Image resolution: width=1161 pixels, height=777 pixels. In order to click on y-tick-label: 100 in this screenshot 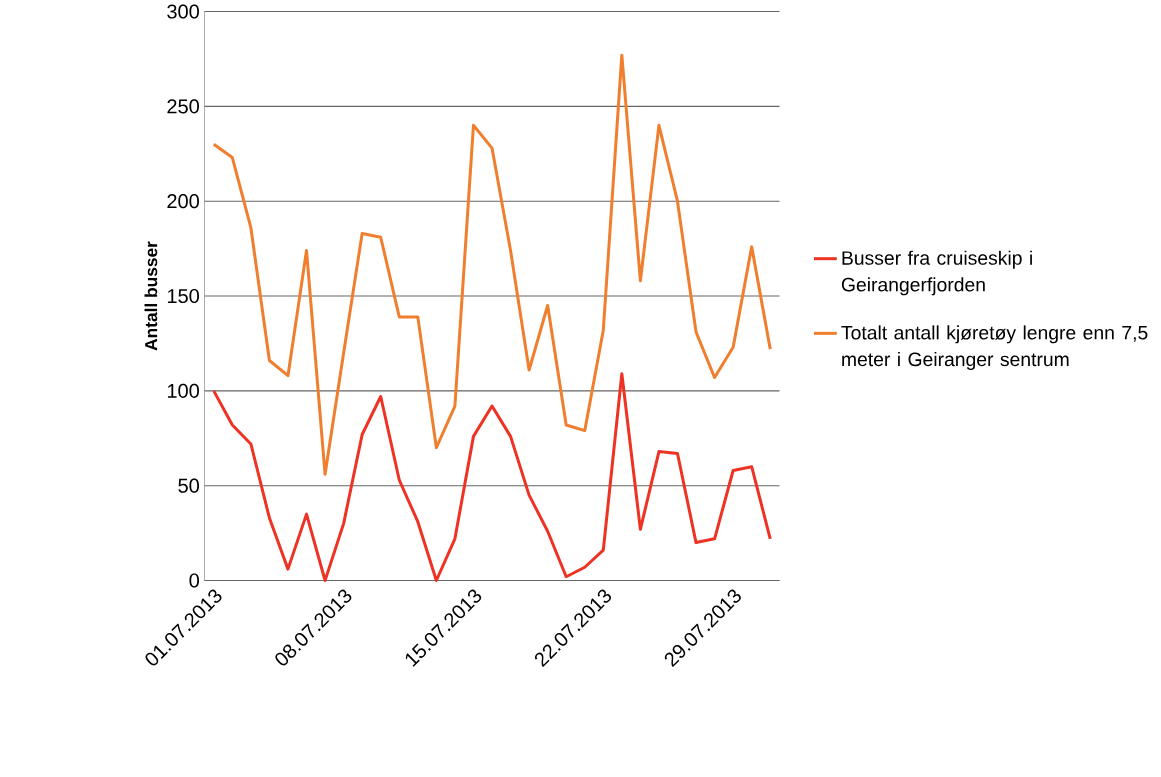, I will do `click(183, 391)`.